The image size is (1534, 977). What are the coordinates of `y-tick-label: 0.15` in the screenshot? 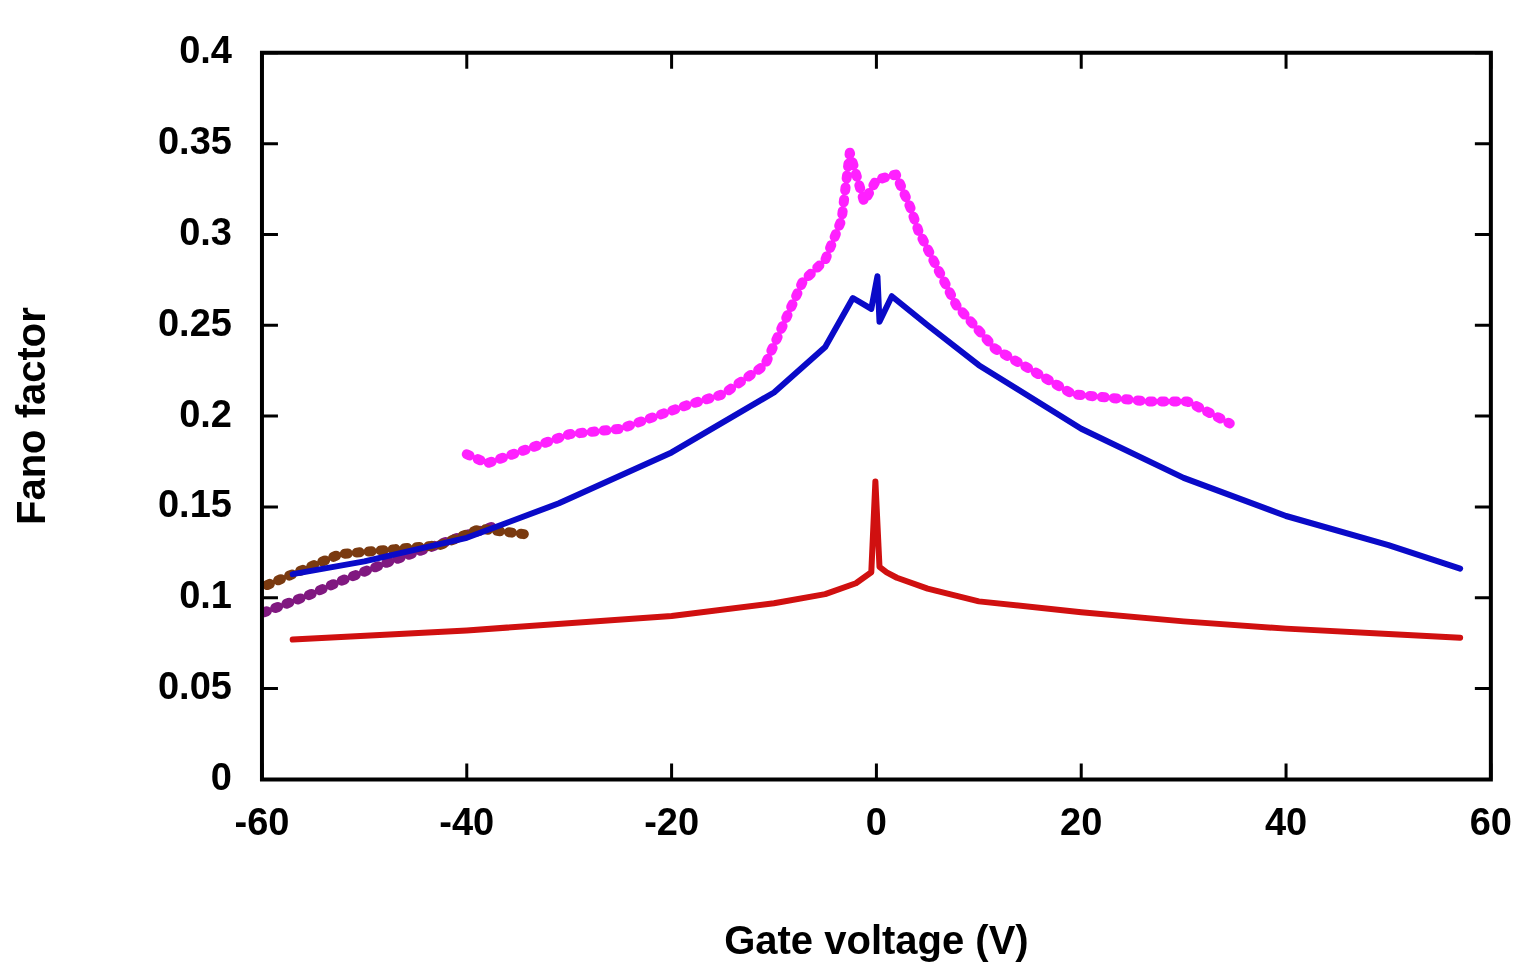 It's located at (194, 504).